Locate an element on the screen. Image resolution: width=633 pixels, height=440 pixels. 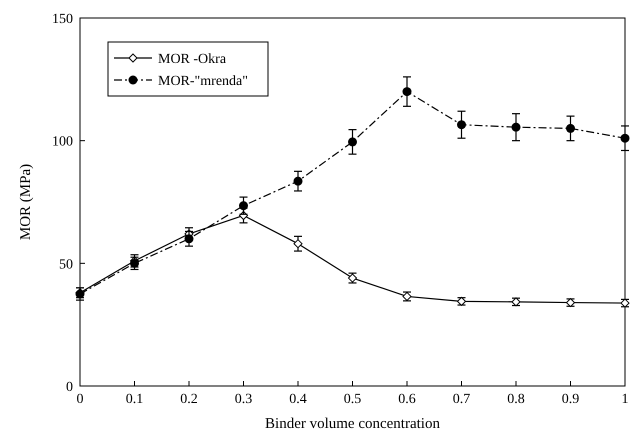
x-tick-label: 0 is located at coordinates (80, 399).